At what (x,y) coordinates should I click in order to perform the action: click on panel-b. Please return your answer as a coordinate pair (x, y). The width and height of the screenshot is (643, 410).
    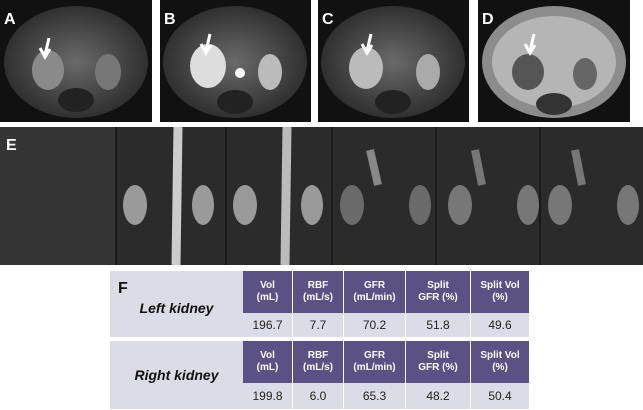
    Looking at the image, I should click on (235, 61).